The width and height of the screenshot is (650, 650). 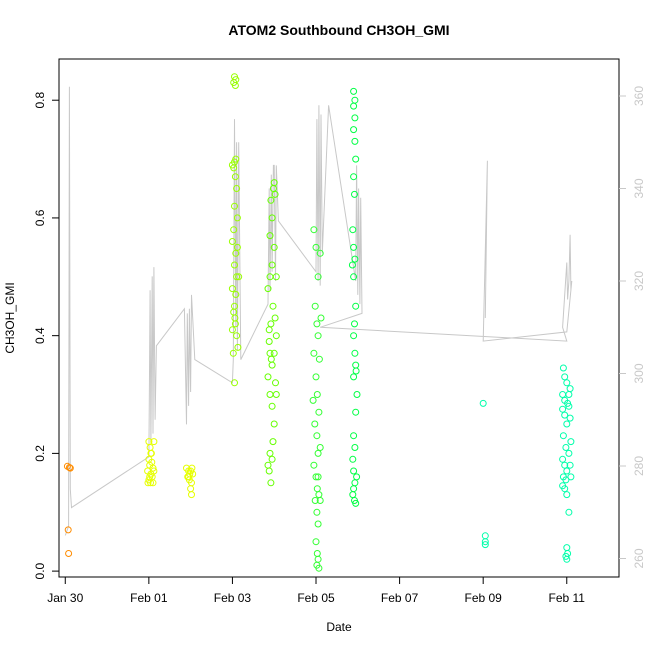 I want to click on y2-tick-label: 320, so click(x=639, y=281).